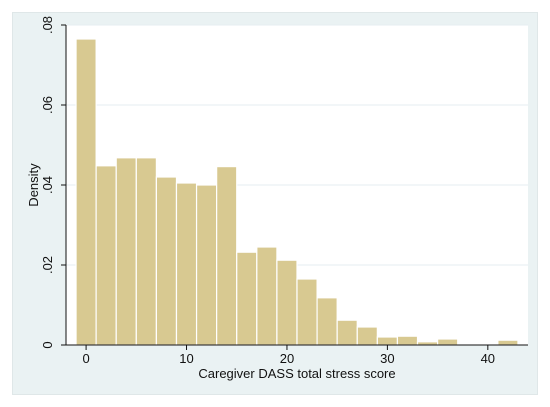 This screenshot has height=407, width=550. What do you see at coordinates (33, 185) in the screenshot?
I see `y-axis-title: Density` at bounding box center [33, 185].